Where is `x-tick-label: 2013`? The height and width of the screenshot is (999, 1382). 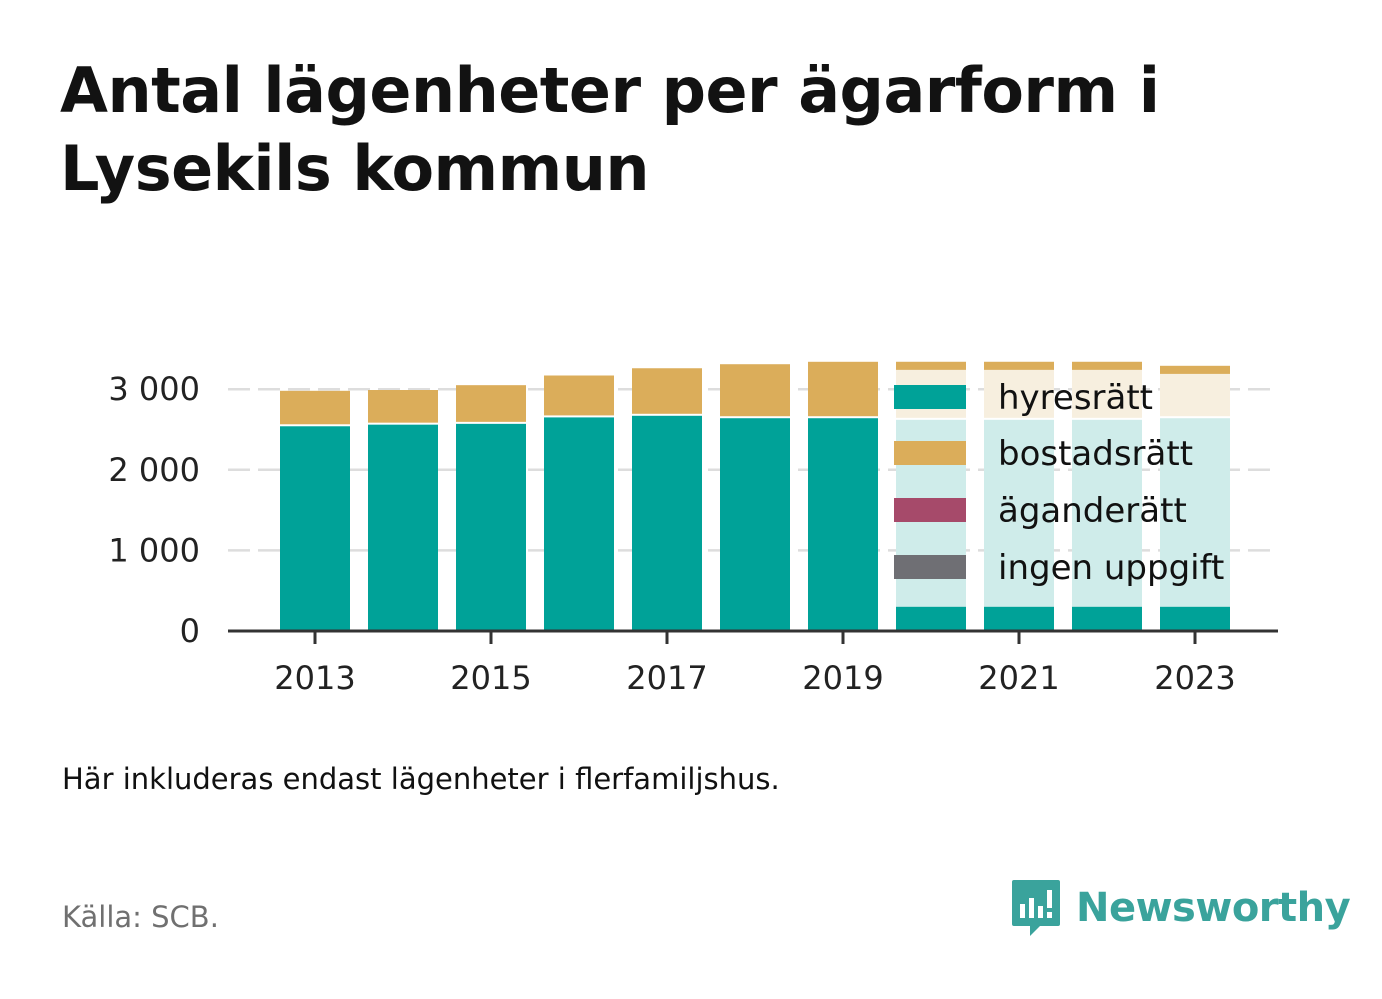
x-tick-label: 2013 is located at coordinates (314, 678).